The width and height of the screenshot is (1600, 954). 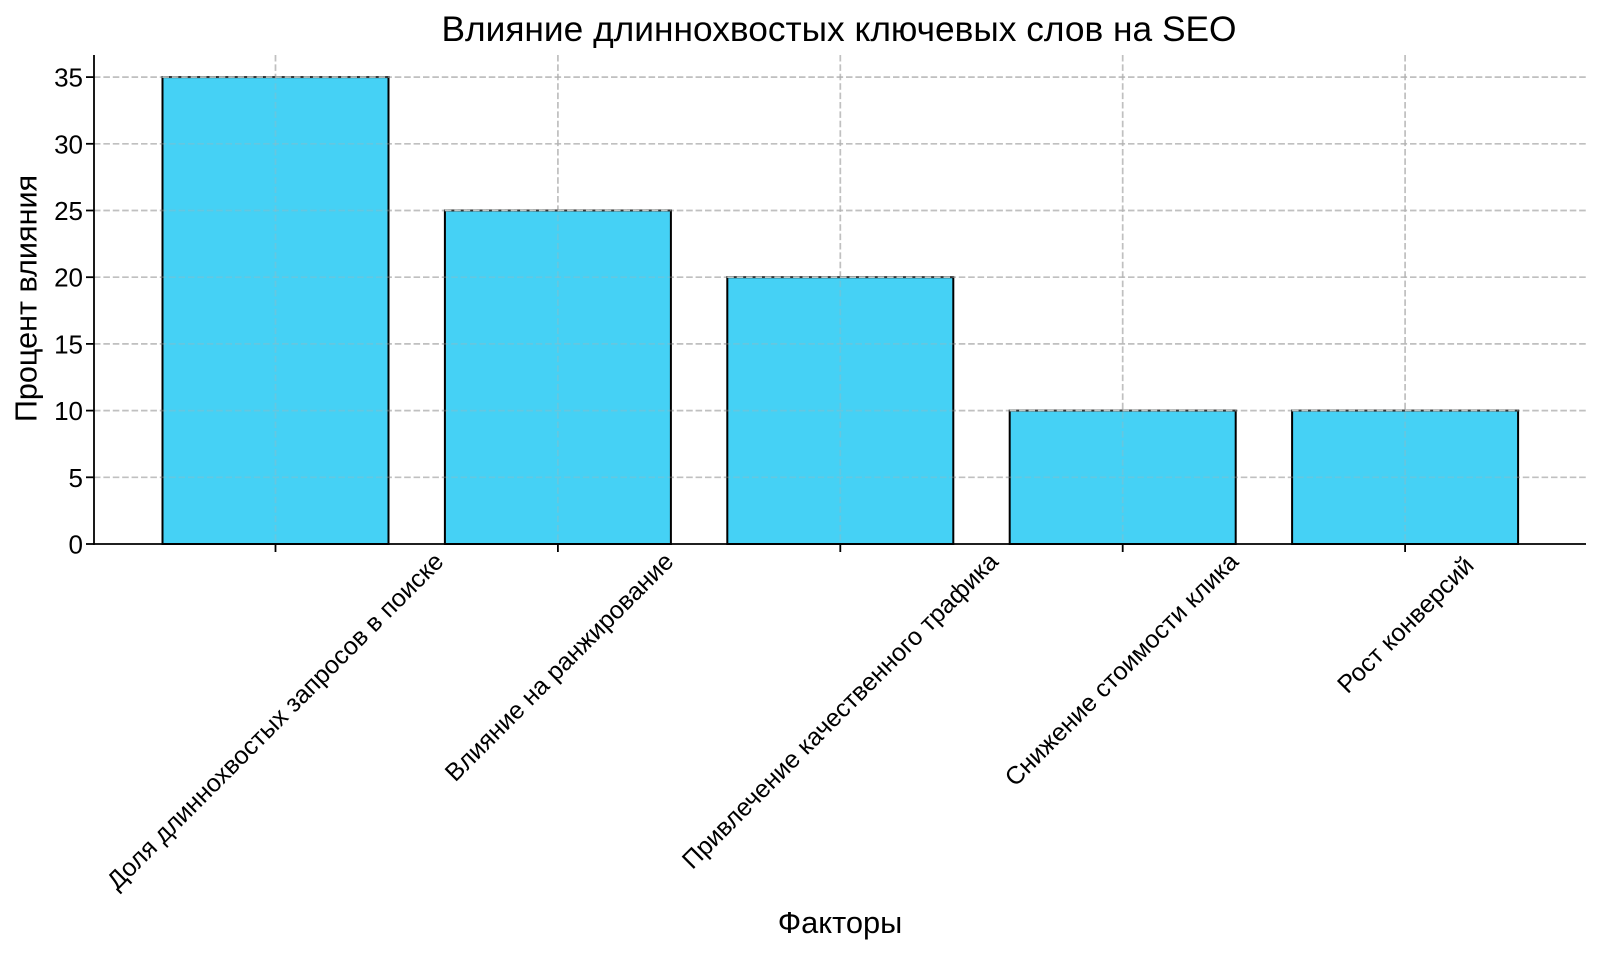 What do you see at coordinates (68, 144) in the screenshot?
I see `svg-text: 30` at bounding box center [68, 144].